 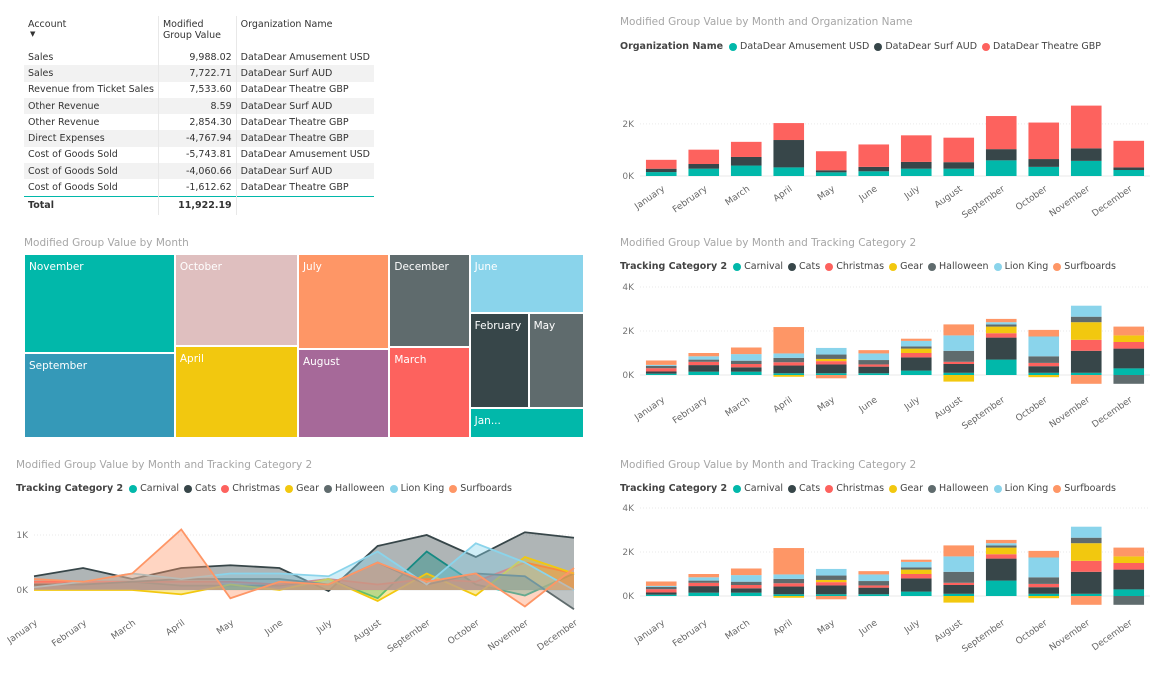 What do you see at coordinates (99, 395) in the screenshot?
I see `treemap-tile: September` at bounding box center [99, 395].